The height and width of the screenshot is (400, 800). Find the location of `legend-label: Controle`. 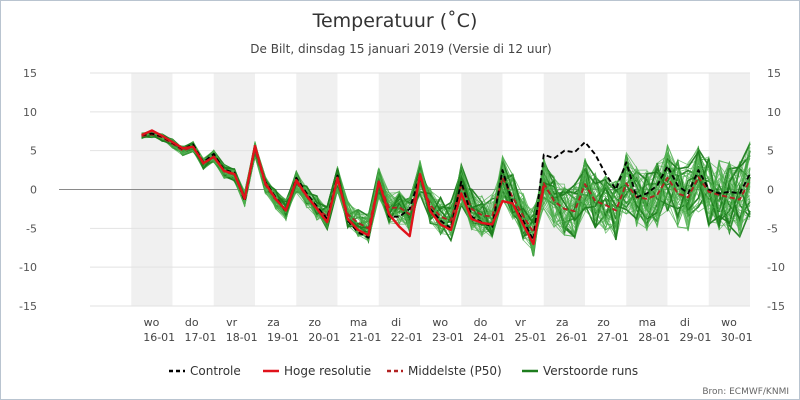

legend-label: Controle is located at coordinates (215, 371).